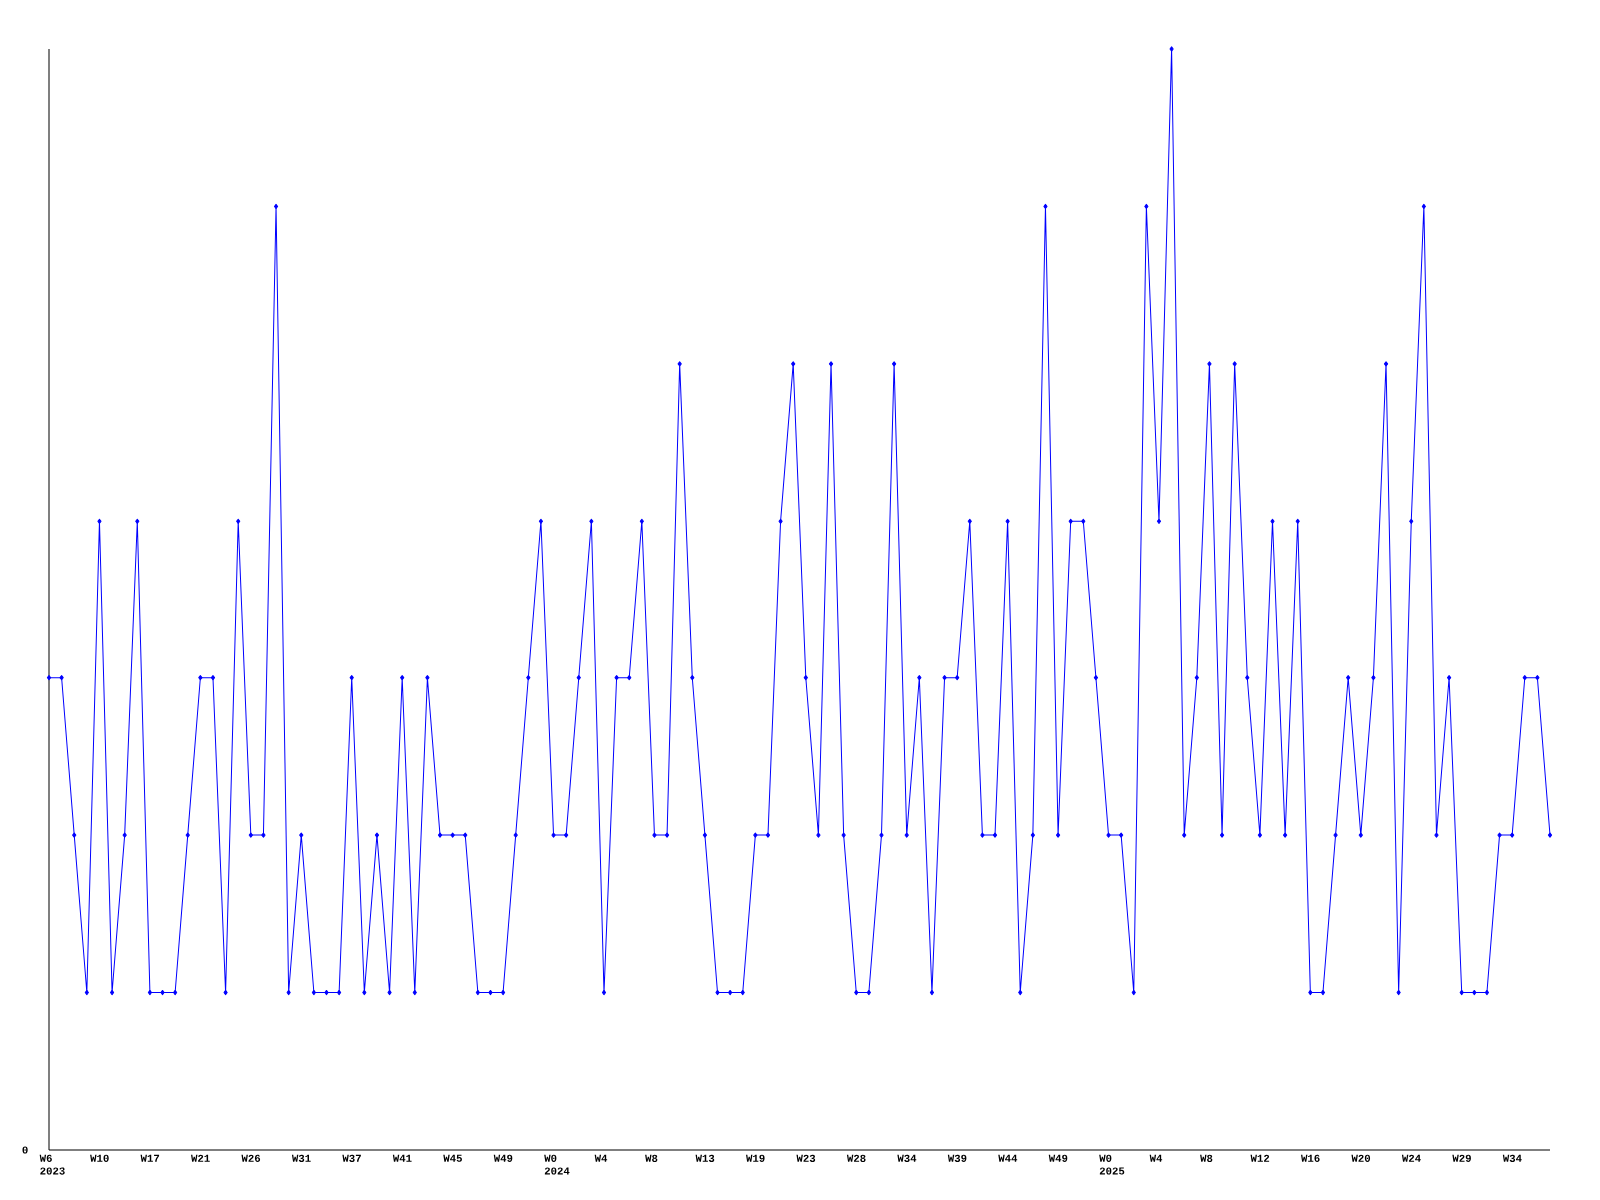 Image resolution: width=1600 pixels, height=1200 pixels. Describe the element at coordinates (1411, 1158) in the screenshot. I see `x-tick-label: W24` at that location.